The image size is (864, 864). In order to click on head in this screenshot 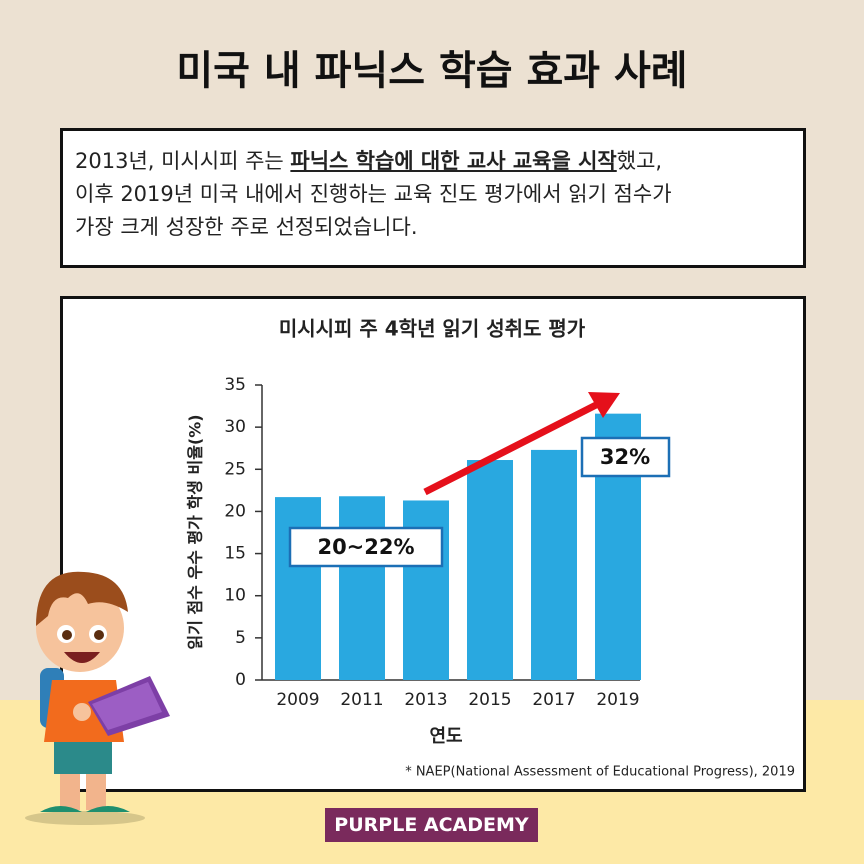, I will do `click(80, 628)`.